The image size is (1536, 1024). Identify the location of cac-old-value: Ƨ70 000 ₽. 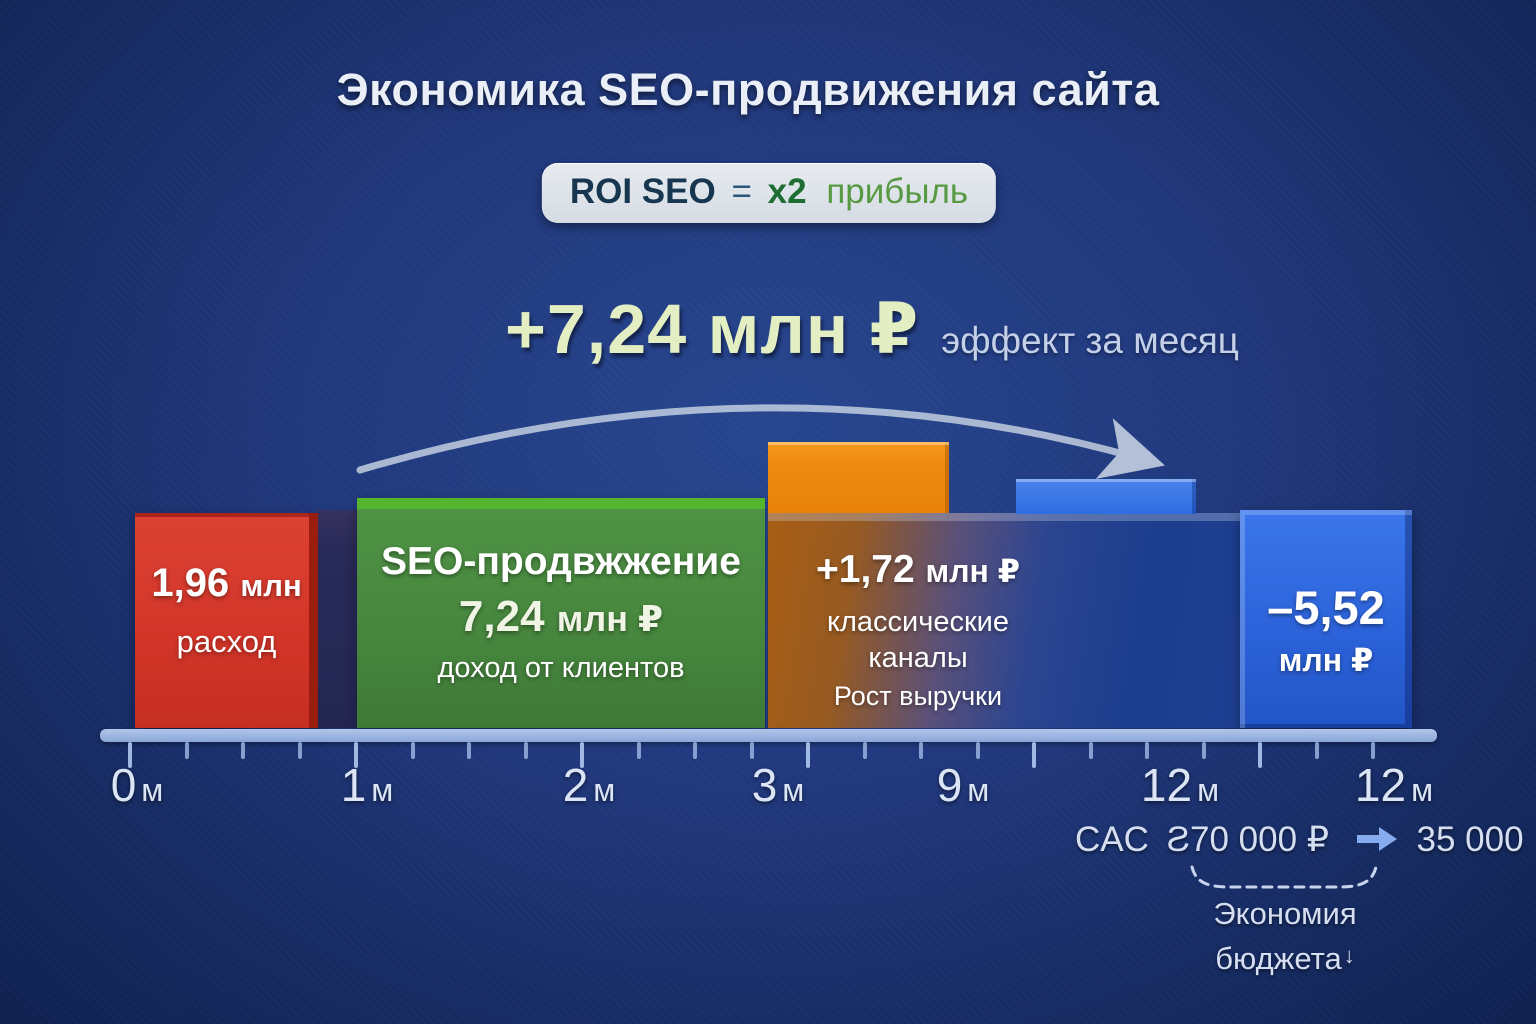
(1248, 839).